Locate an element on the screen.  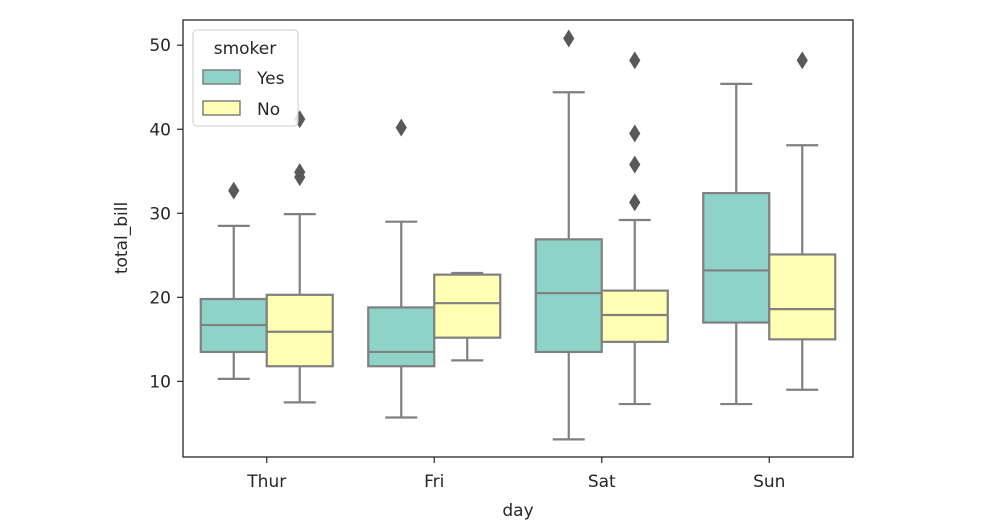
box-no-fri is located at coordinates (467, 316).